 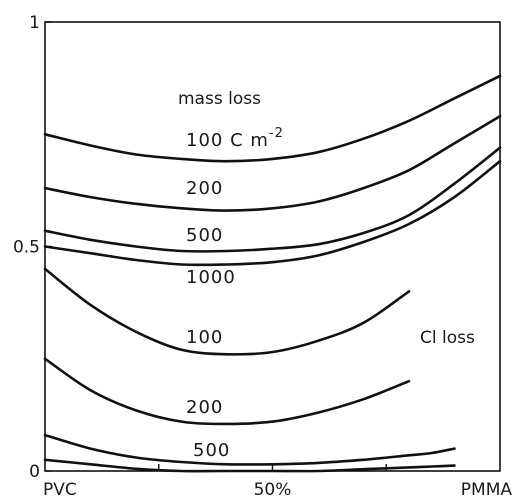 I want to click on curve-label-mass-500: 500, so click(x=204, y=235).